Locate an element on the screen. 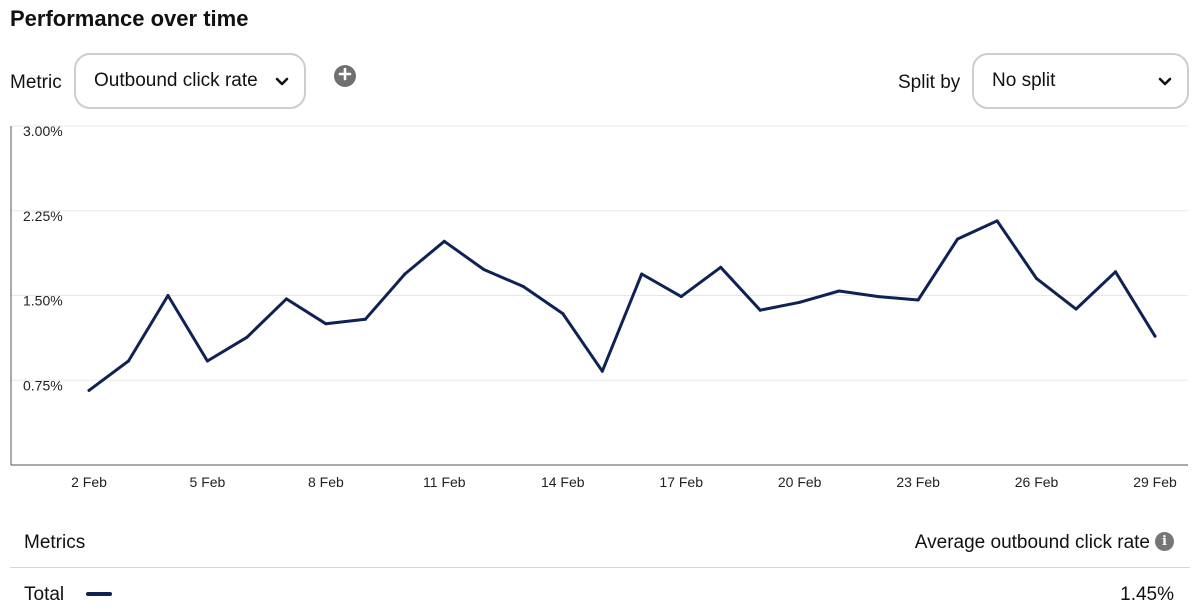 The image size is (1200, 616). y-tick-label: 3.00% is located at coordinates (43, 131).